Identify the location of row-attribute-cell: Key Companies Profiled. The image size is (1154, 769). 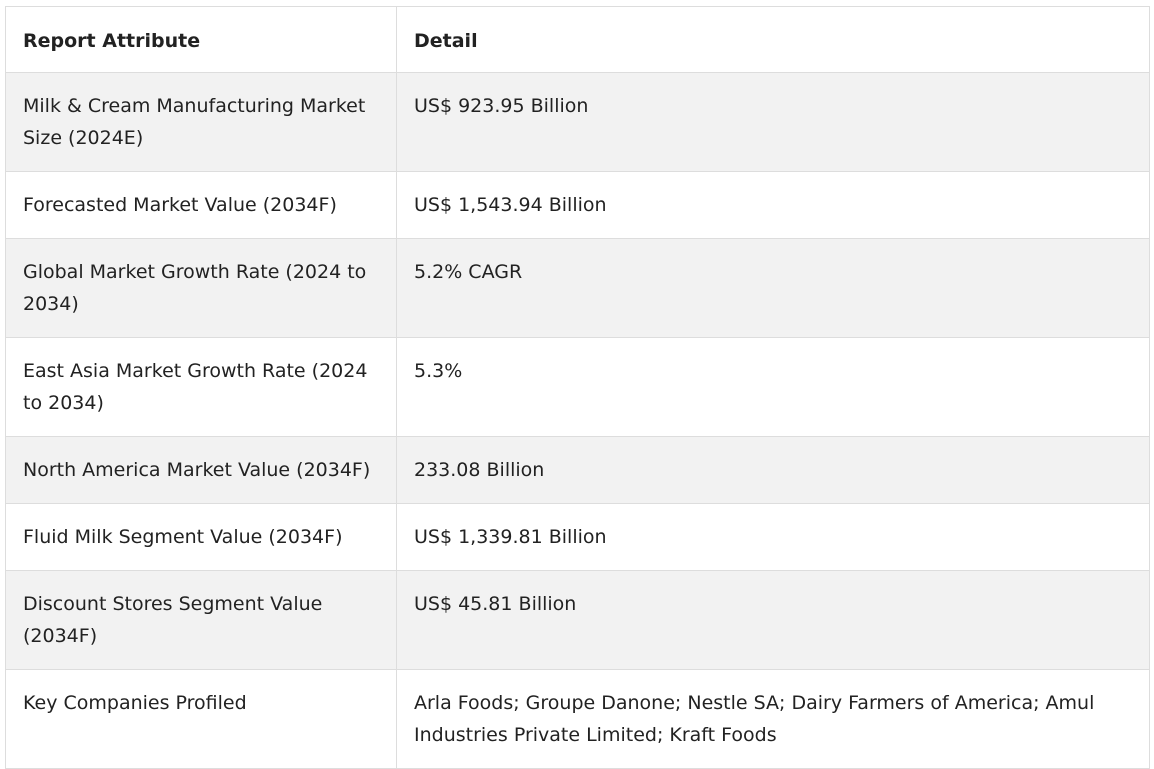
(201, 719).